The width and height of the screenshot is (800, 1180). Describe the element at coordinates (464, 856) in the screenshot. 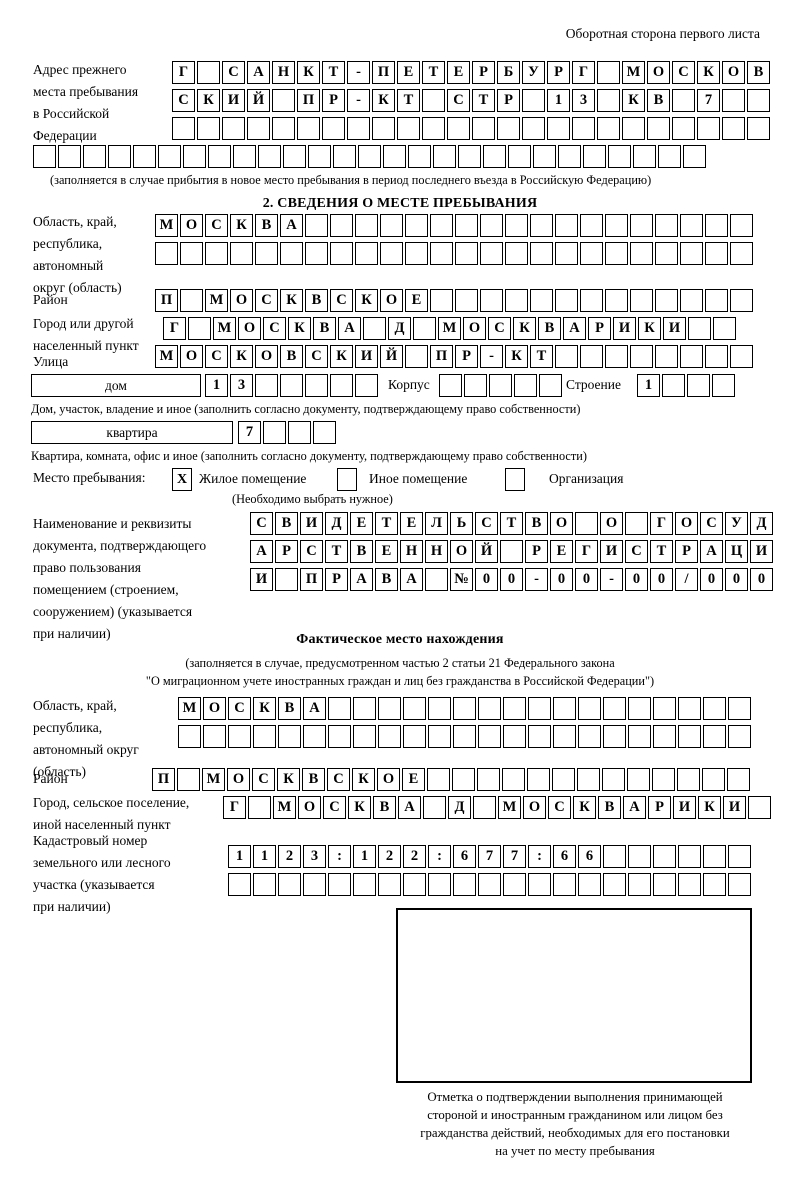

I see `char-cell: 6` at that location.